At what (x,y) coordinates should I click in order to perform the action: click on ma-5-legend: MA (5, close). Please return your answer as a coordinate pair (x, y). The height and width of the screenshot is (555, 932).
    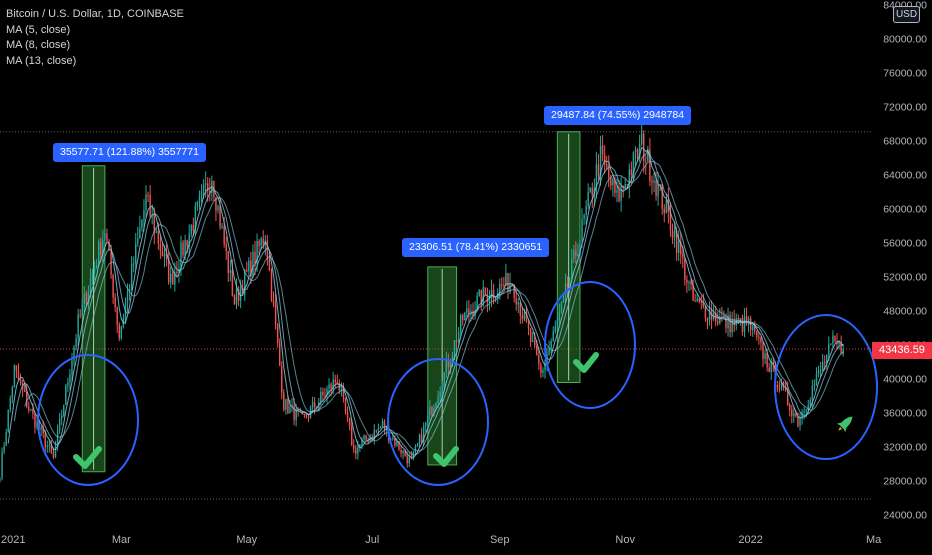
    Looking at the image, I should click on (38, 29).